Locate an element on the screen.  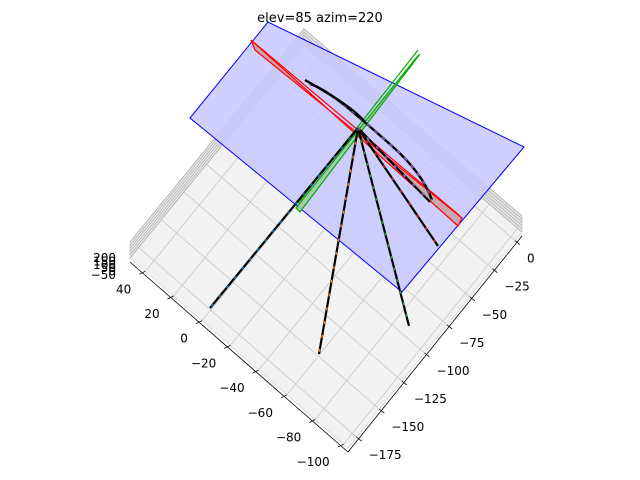
z-tick-label: 150 is located at coordinates (104, 261).